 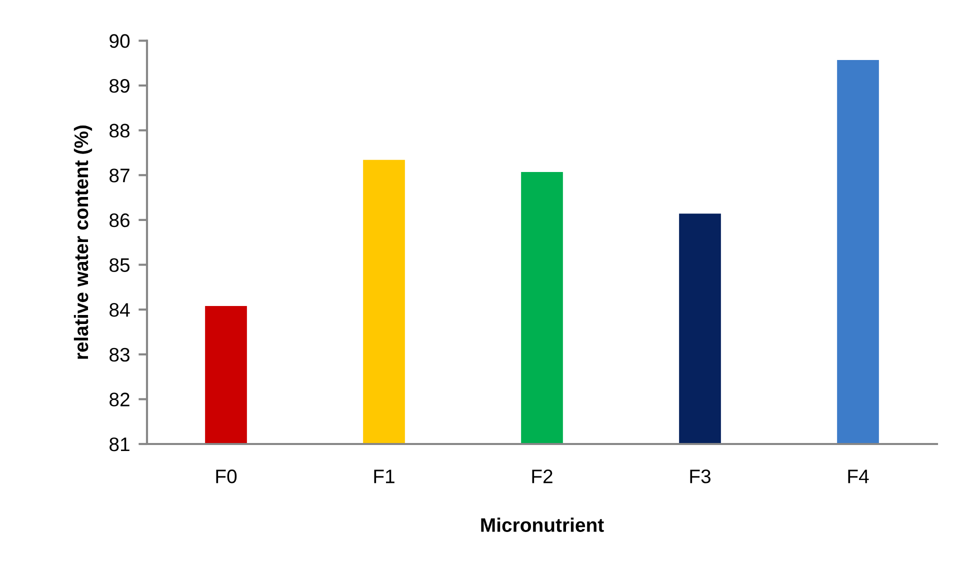 What do you see at coordinates (858, 477) in the screenshot?
I see `x-tick-label: F4` at bounding box center [858, 477].